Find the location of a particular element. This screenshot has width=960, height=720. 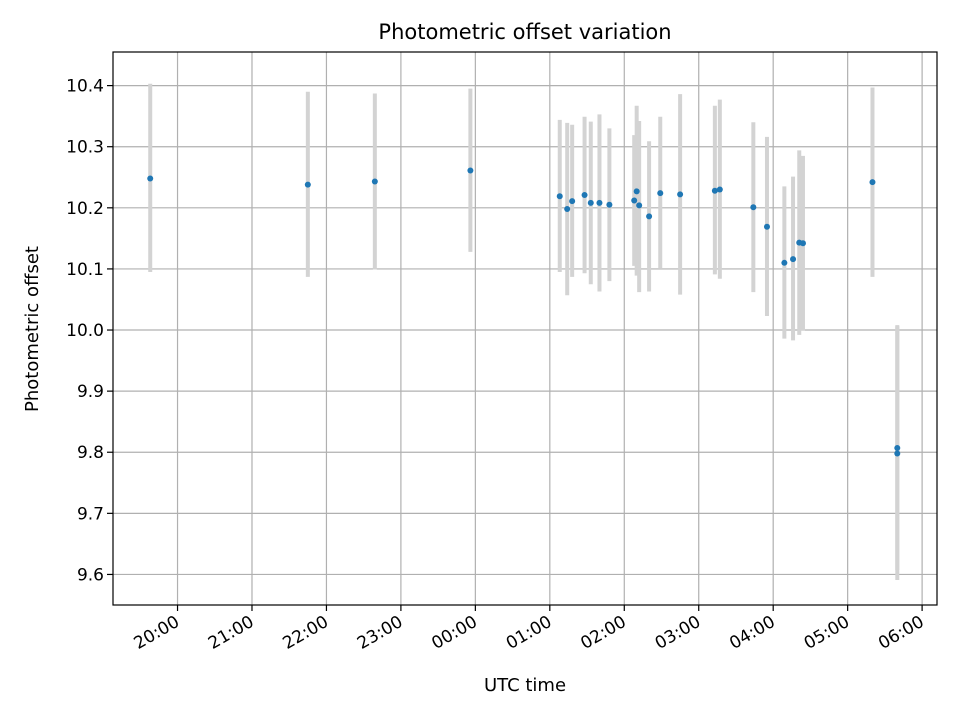

y-tick-label: 9.6 is located at coordinates (90, 575).